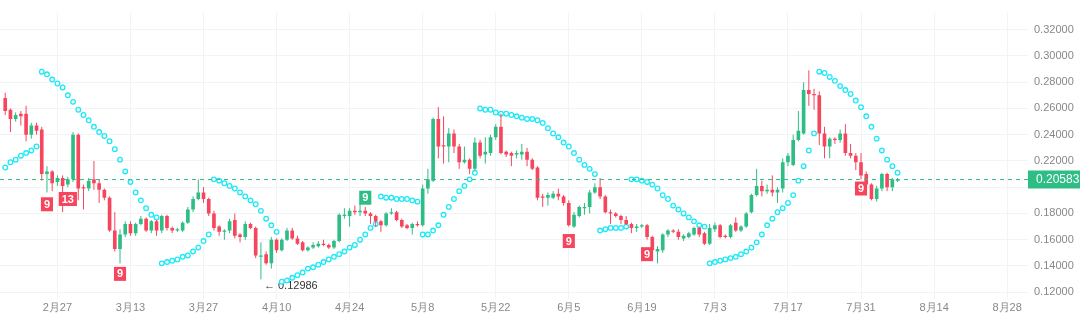 The height and width of the screenshot is (320, 1080). What do you see at coordinates (1054, 81) in the screenshot?
I see `y-tick-label: 0.28000` at bounding box center [1054, 81].